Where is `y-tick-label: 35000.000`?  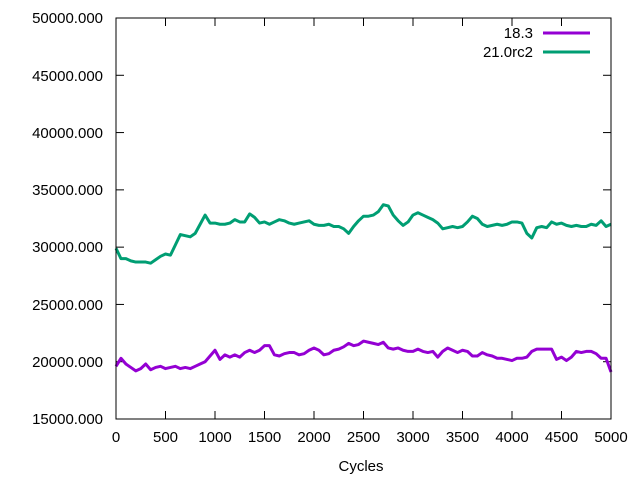
y-tick-label: 35000.000 is located at coordinates (67, 190).